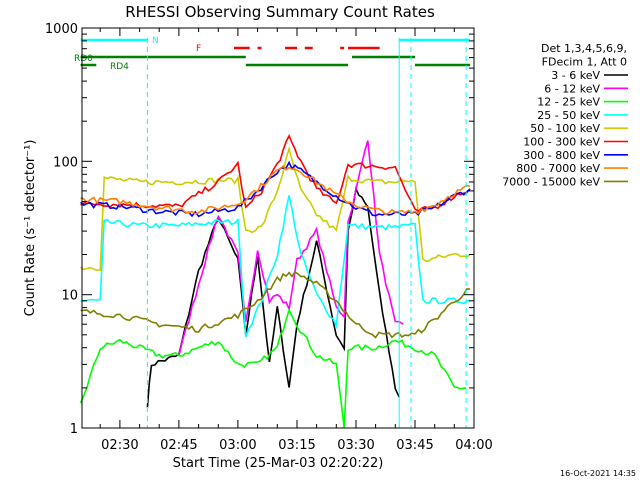 Image resolution: width=640 pixels, height=480 pixels. I want to click on y-tick-label: 1, so click(74, 429).